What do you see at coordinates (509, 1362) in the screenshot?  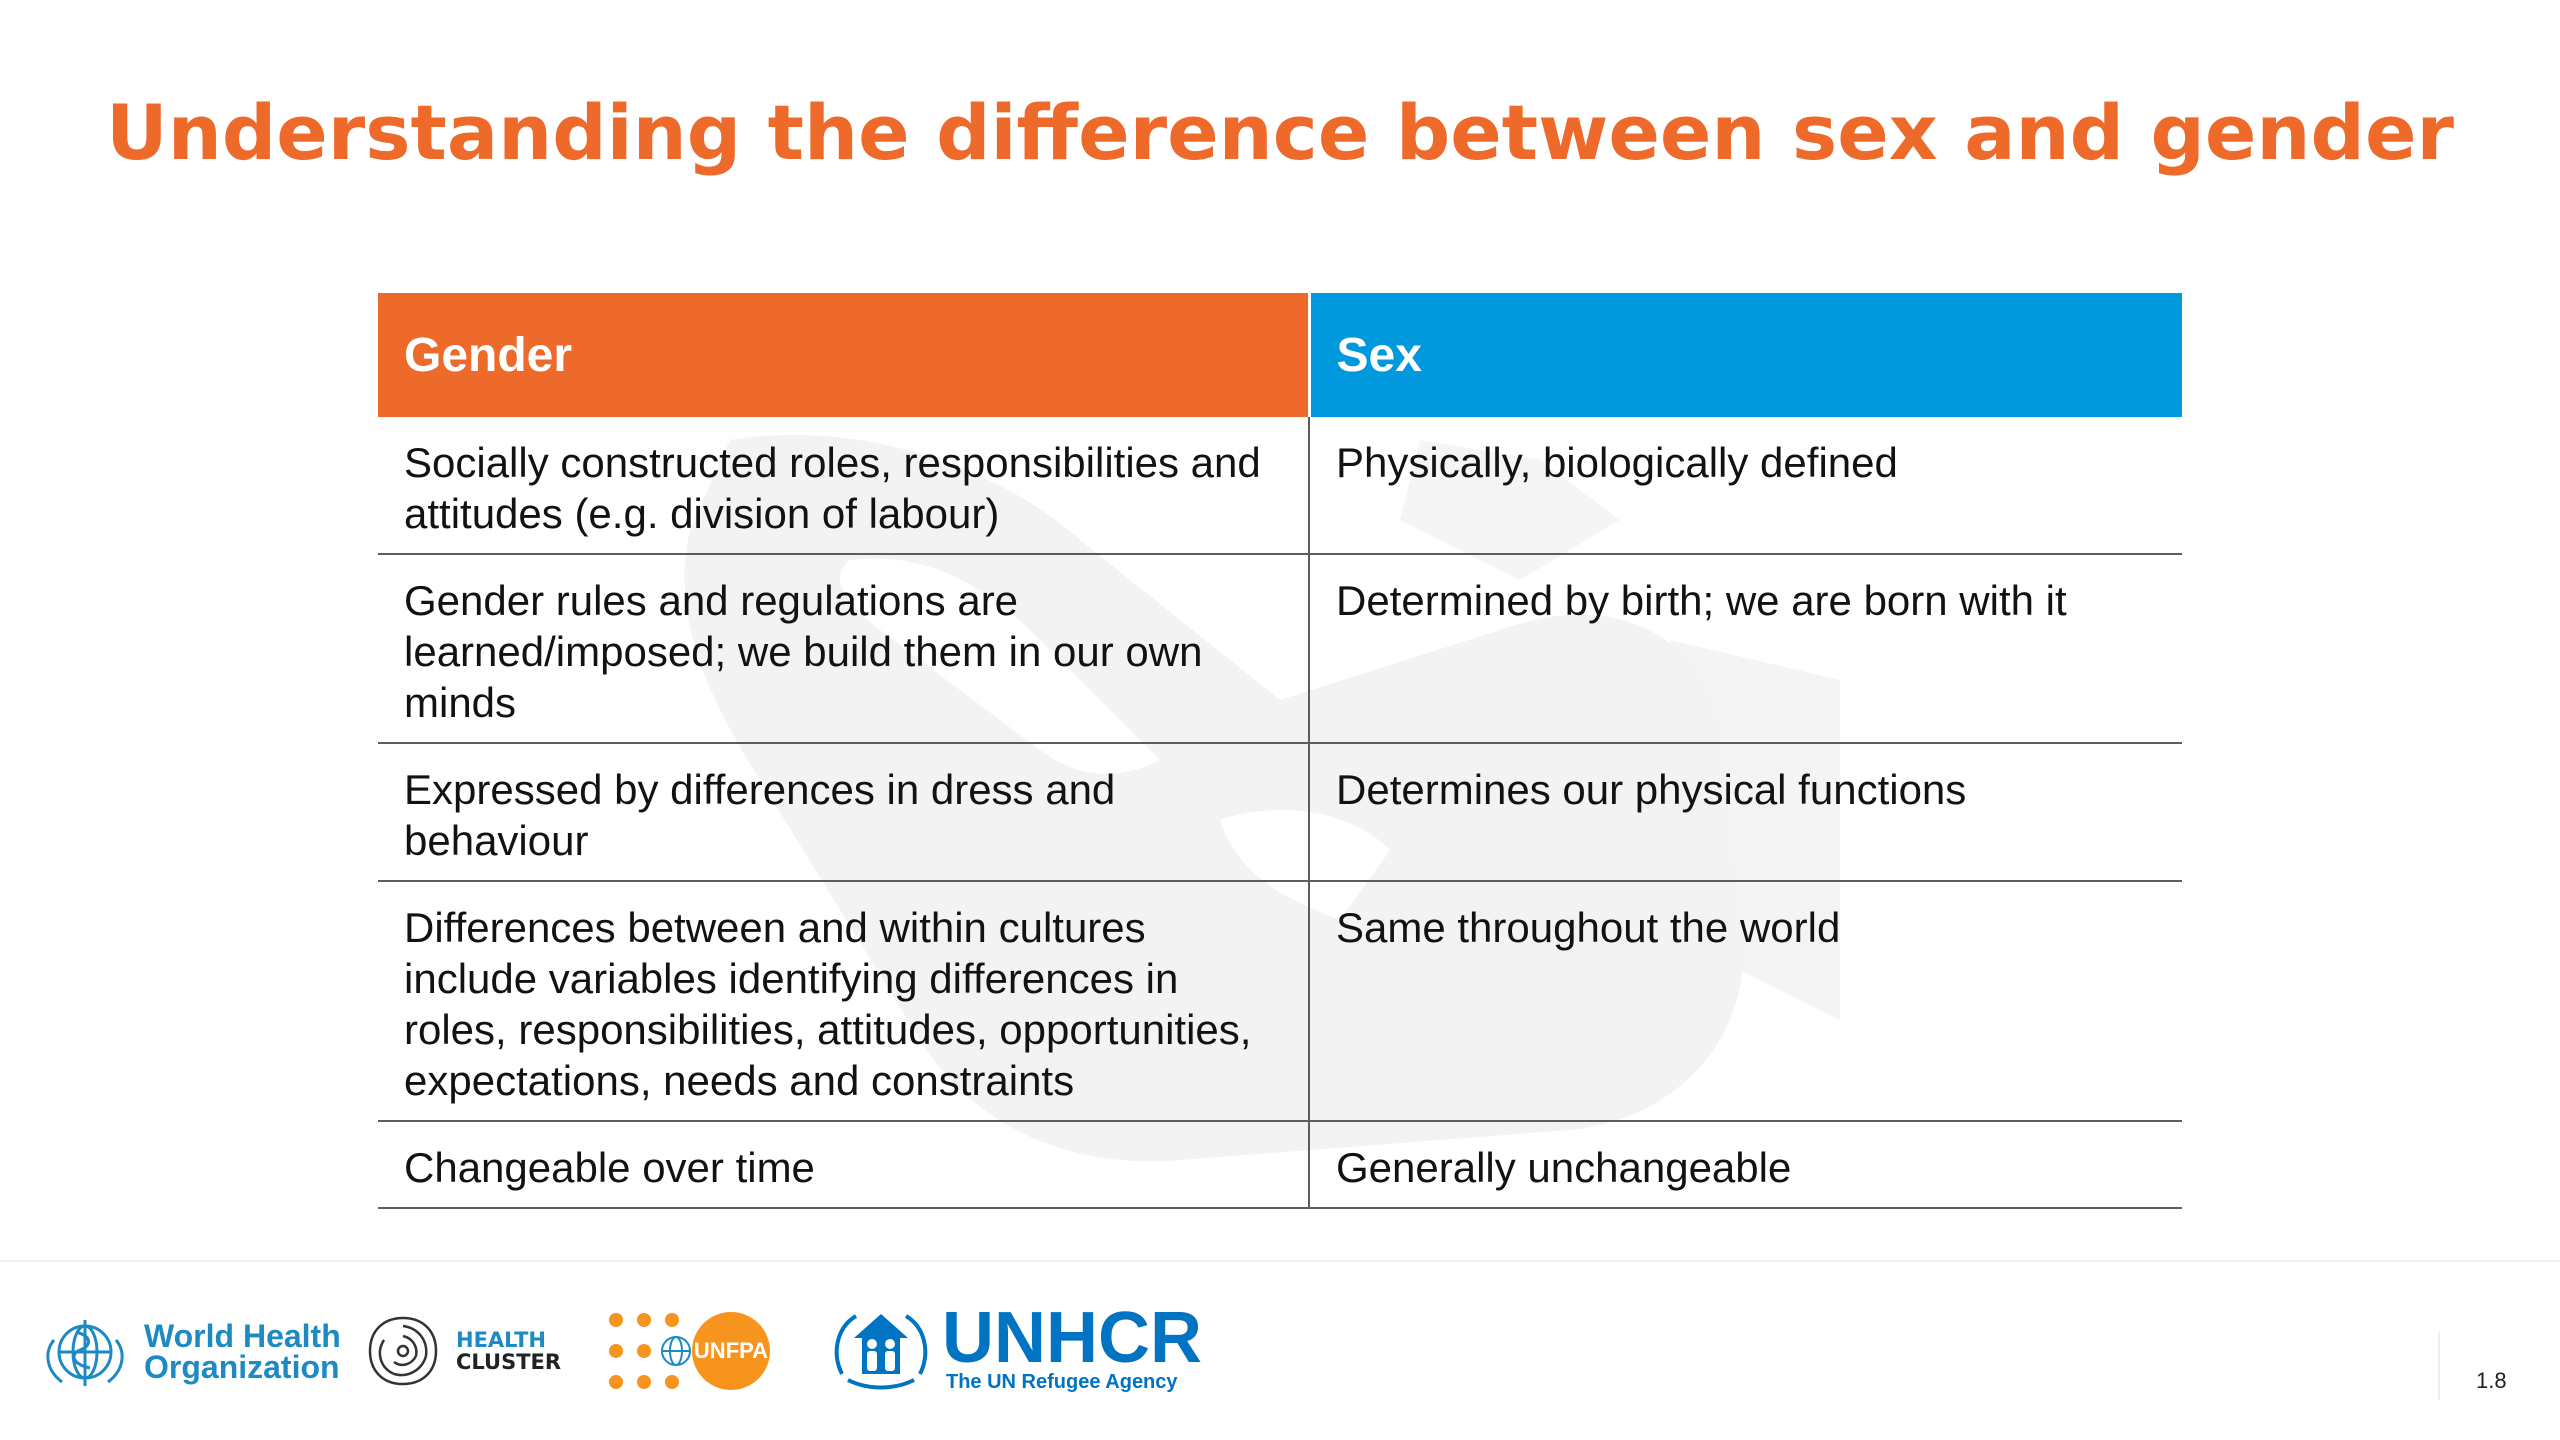 I see `health-cluster-line2: CLUSTER` at bounding box center [509, 1362].